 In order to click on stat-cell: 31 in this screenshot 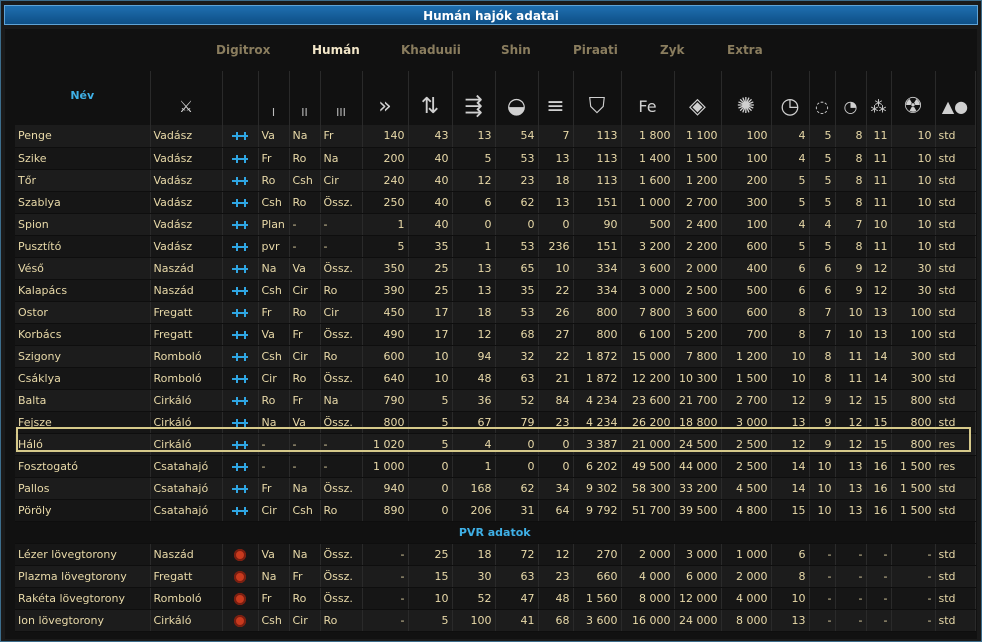, I will do `click(517, 510)`.